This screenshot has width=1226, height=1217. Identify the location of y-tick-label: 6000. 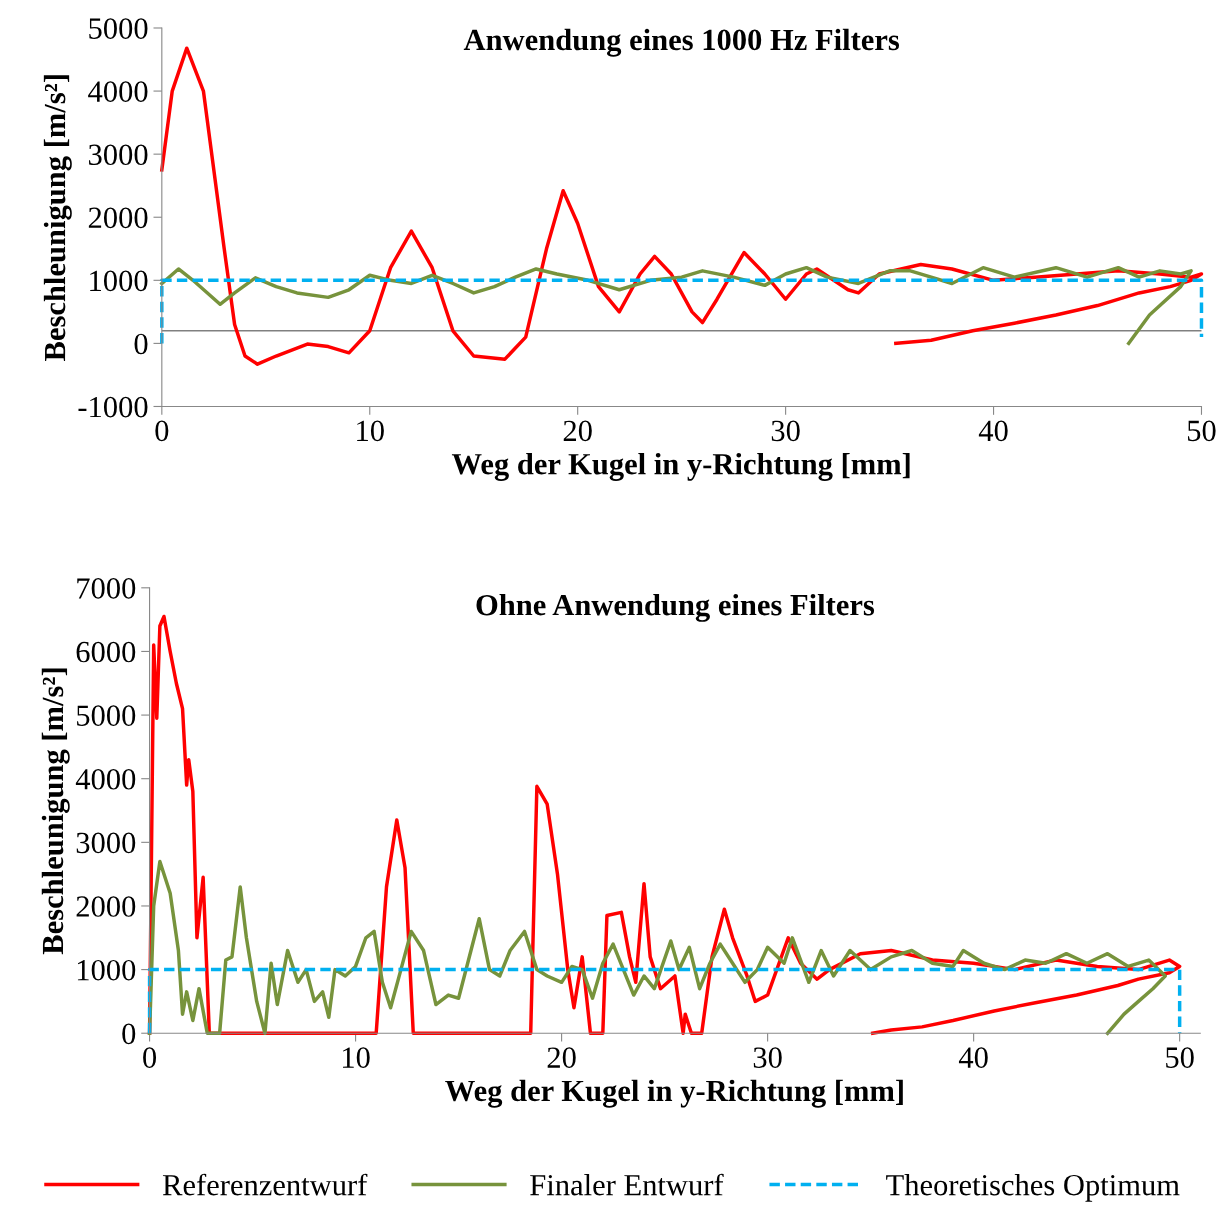
(106, 652).